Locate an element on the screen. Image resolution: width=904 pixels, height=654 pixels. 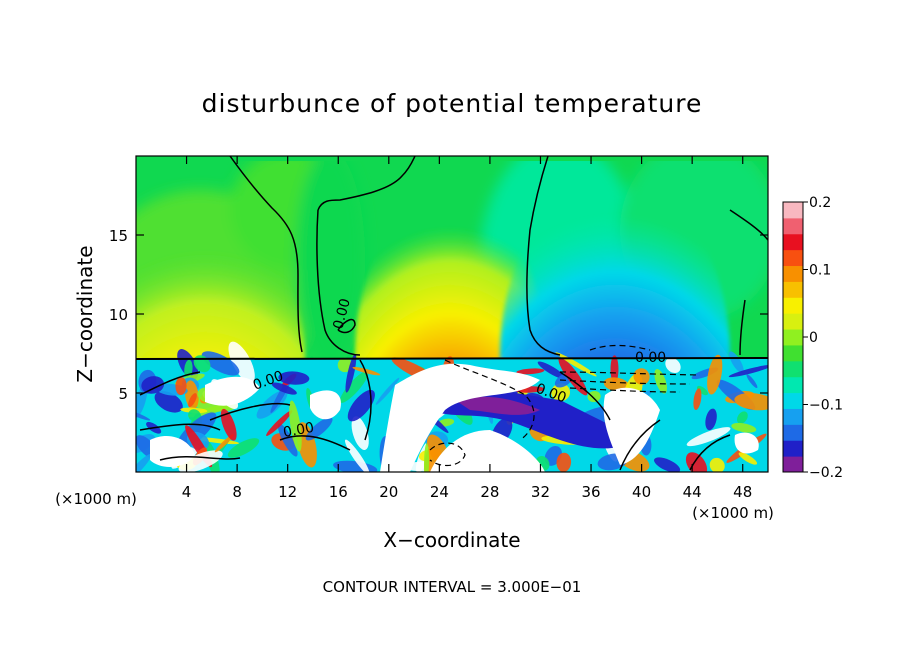
y-tick-label: 10 is located at coordinates (118, 315).